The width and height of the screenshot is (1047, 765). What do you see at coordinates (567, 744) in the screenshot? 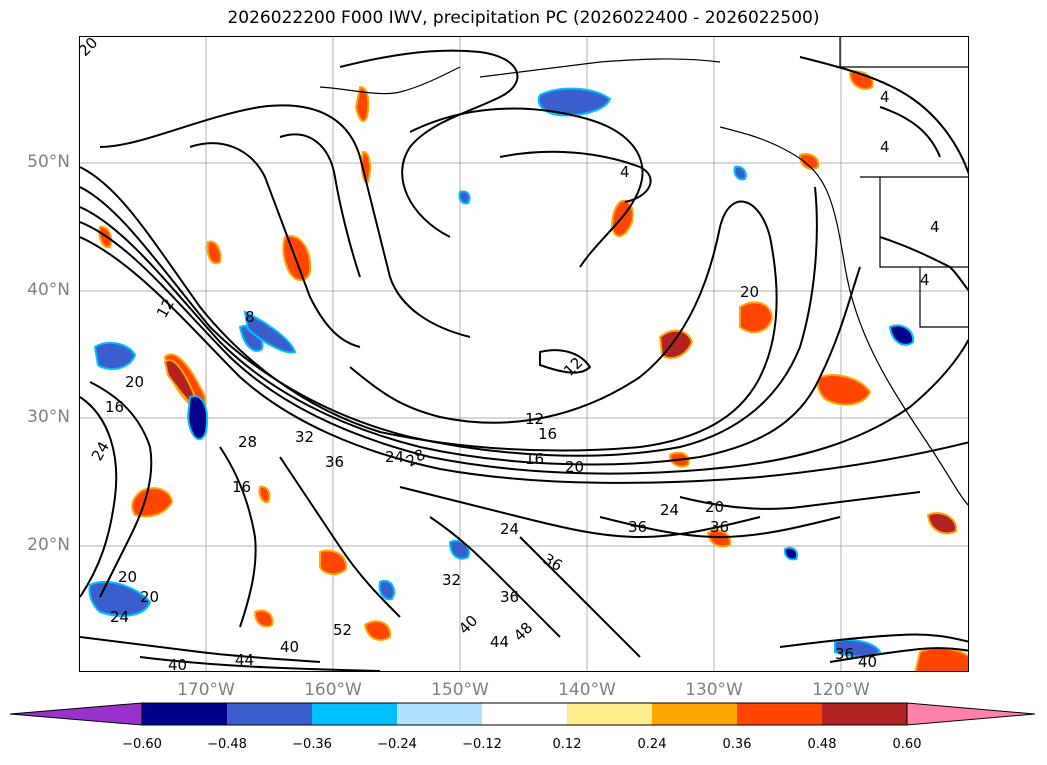
I see `colorbar-tick: 0.12` at bounding box center [567, 744].